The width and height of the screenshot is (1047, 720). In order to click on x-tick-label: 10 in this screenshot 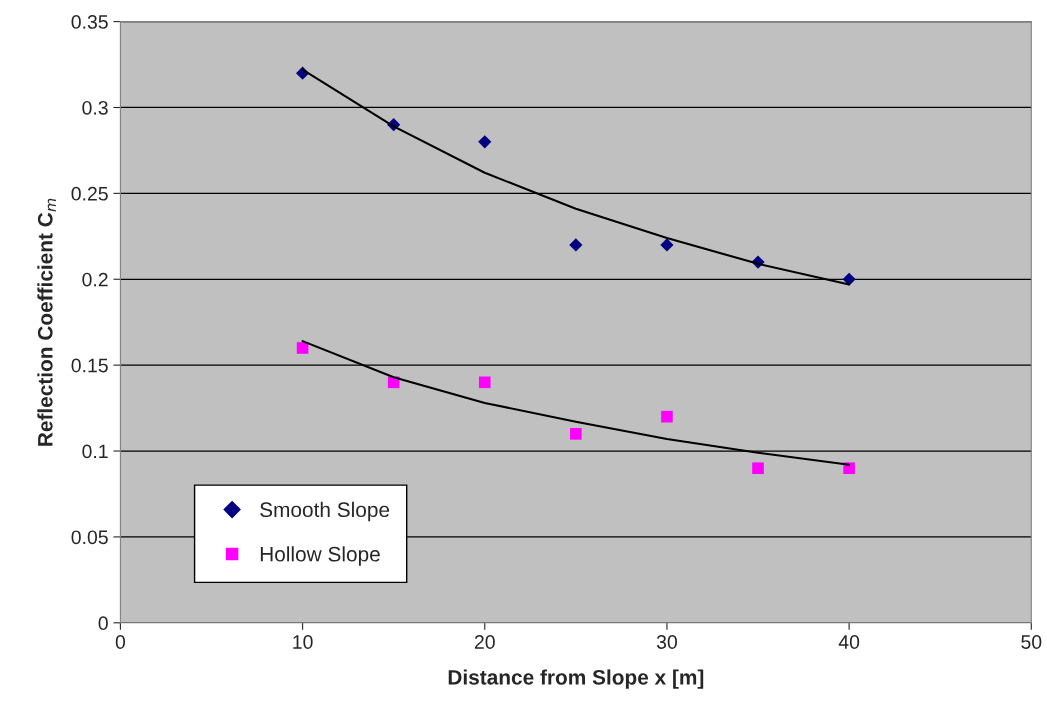, I will do `click(303, 642)`.